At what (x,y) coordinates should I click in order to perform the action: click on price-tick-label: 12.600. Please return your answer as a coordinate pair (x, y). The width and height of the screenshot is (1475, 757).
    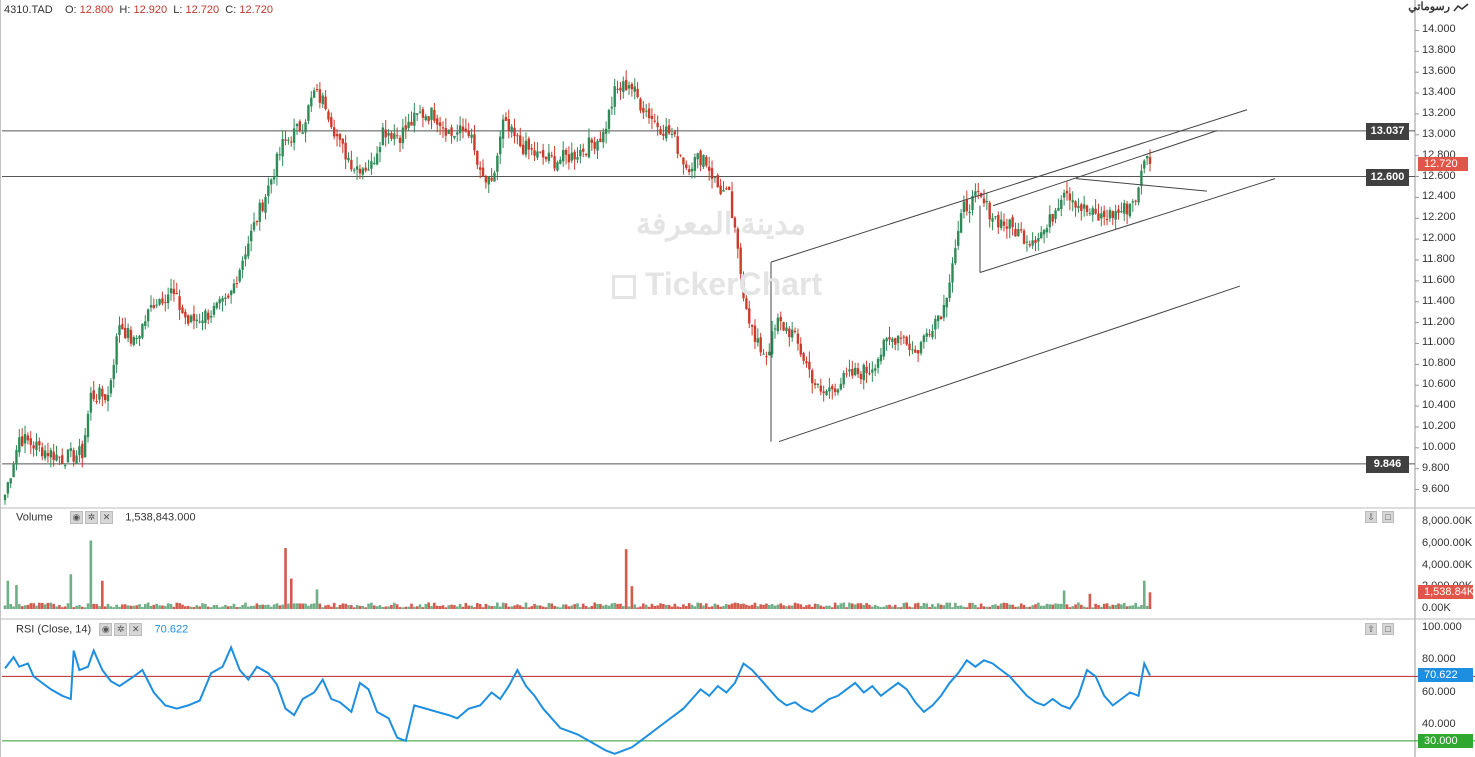
    Looking at the image, I should click on (1439, 175).